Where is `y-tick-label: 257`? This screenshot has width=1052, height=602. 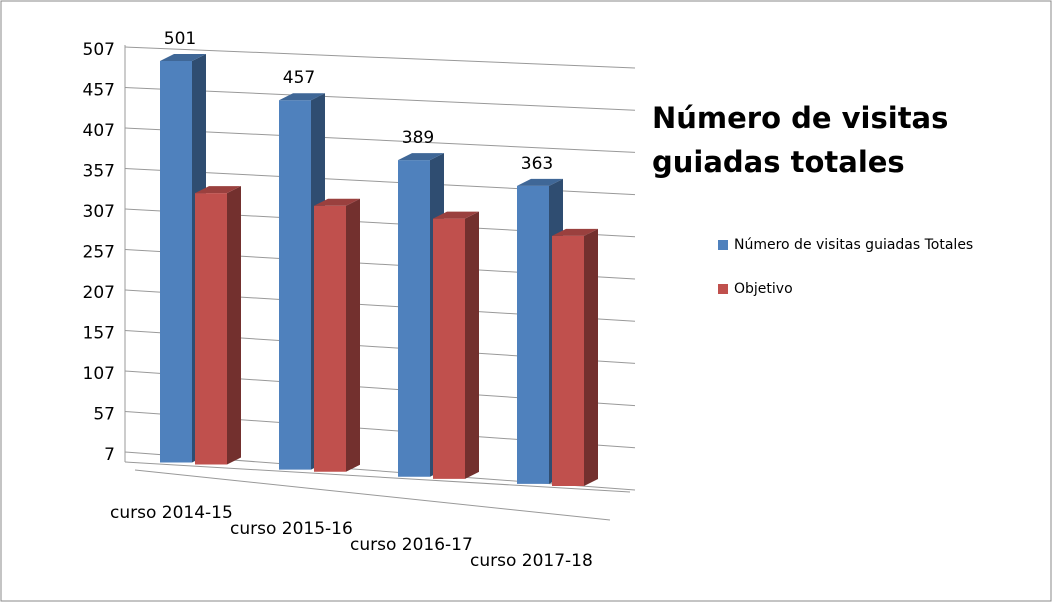 y-tick-label: 257 is located at coordinates (99, 253).